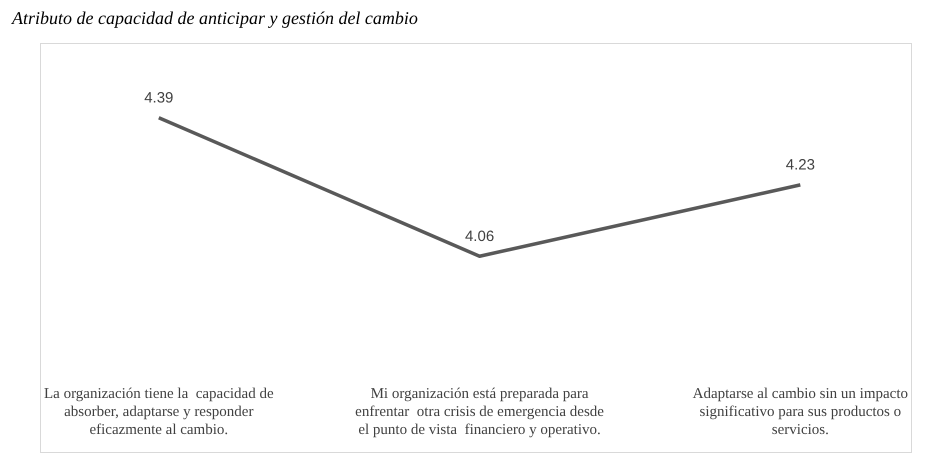 The height and width of the screenshot is (469, 945). Describe the element at coordinates (479, 236) in the screenshot. I see `data-label: 4.06` at that location.